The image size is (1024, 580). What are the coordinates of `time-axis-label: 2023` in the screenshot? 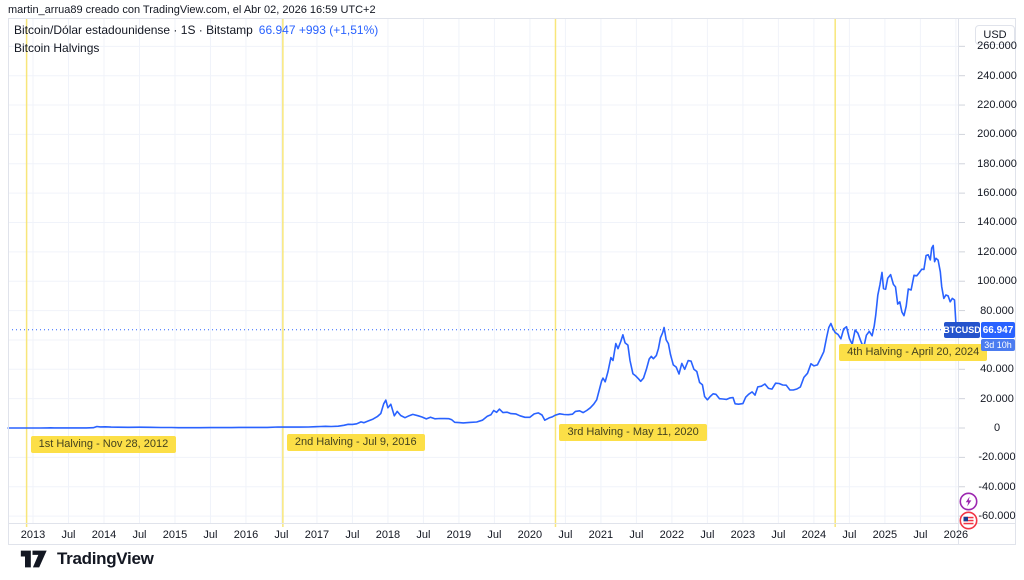 It's located at (743, 535).